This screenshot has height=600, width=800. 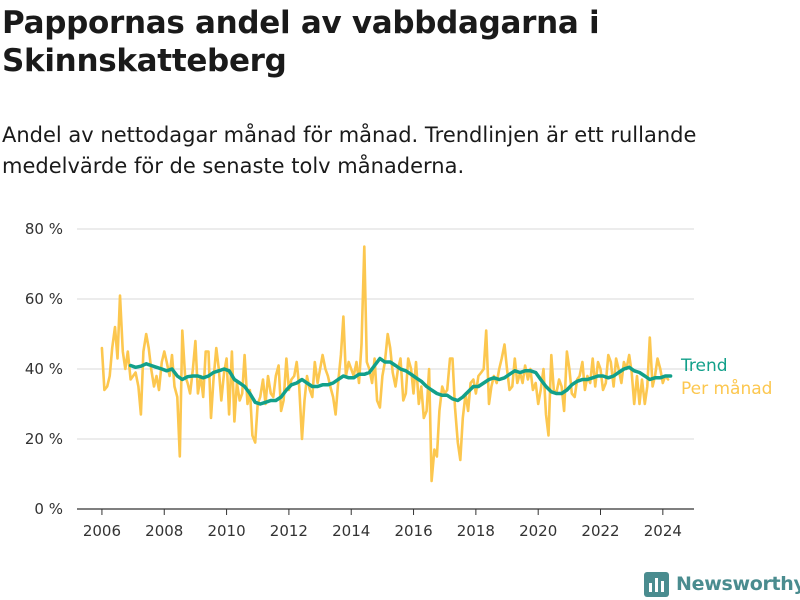 I want to click on legend-item-trend: Trend, so click(x=704, y=366).